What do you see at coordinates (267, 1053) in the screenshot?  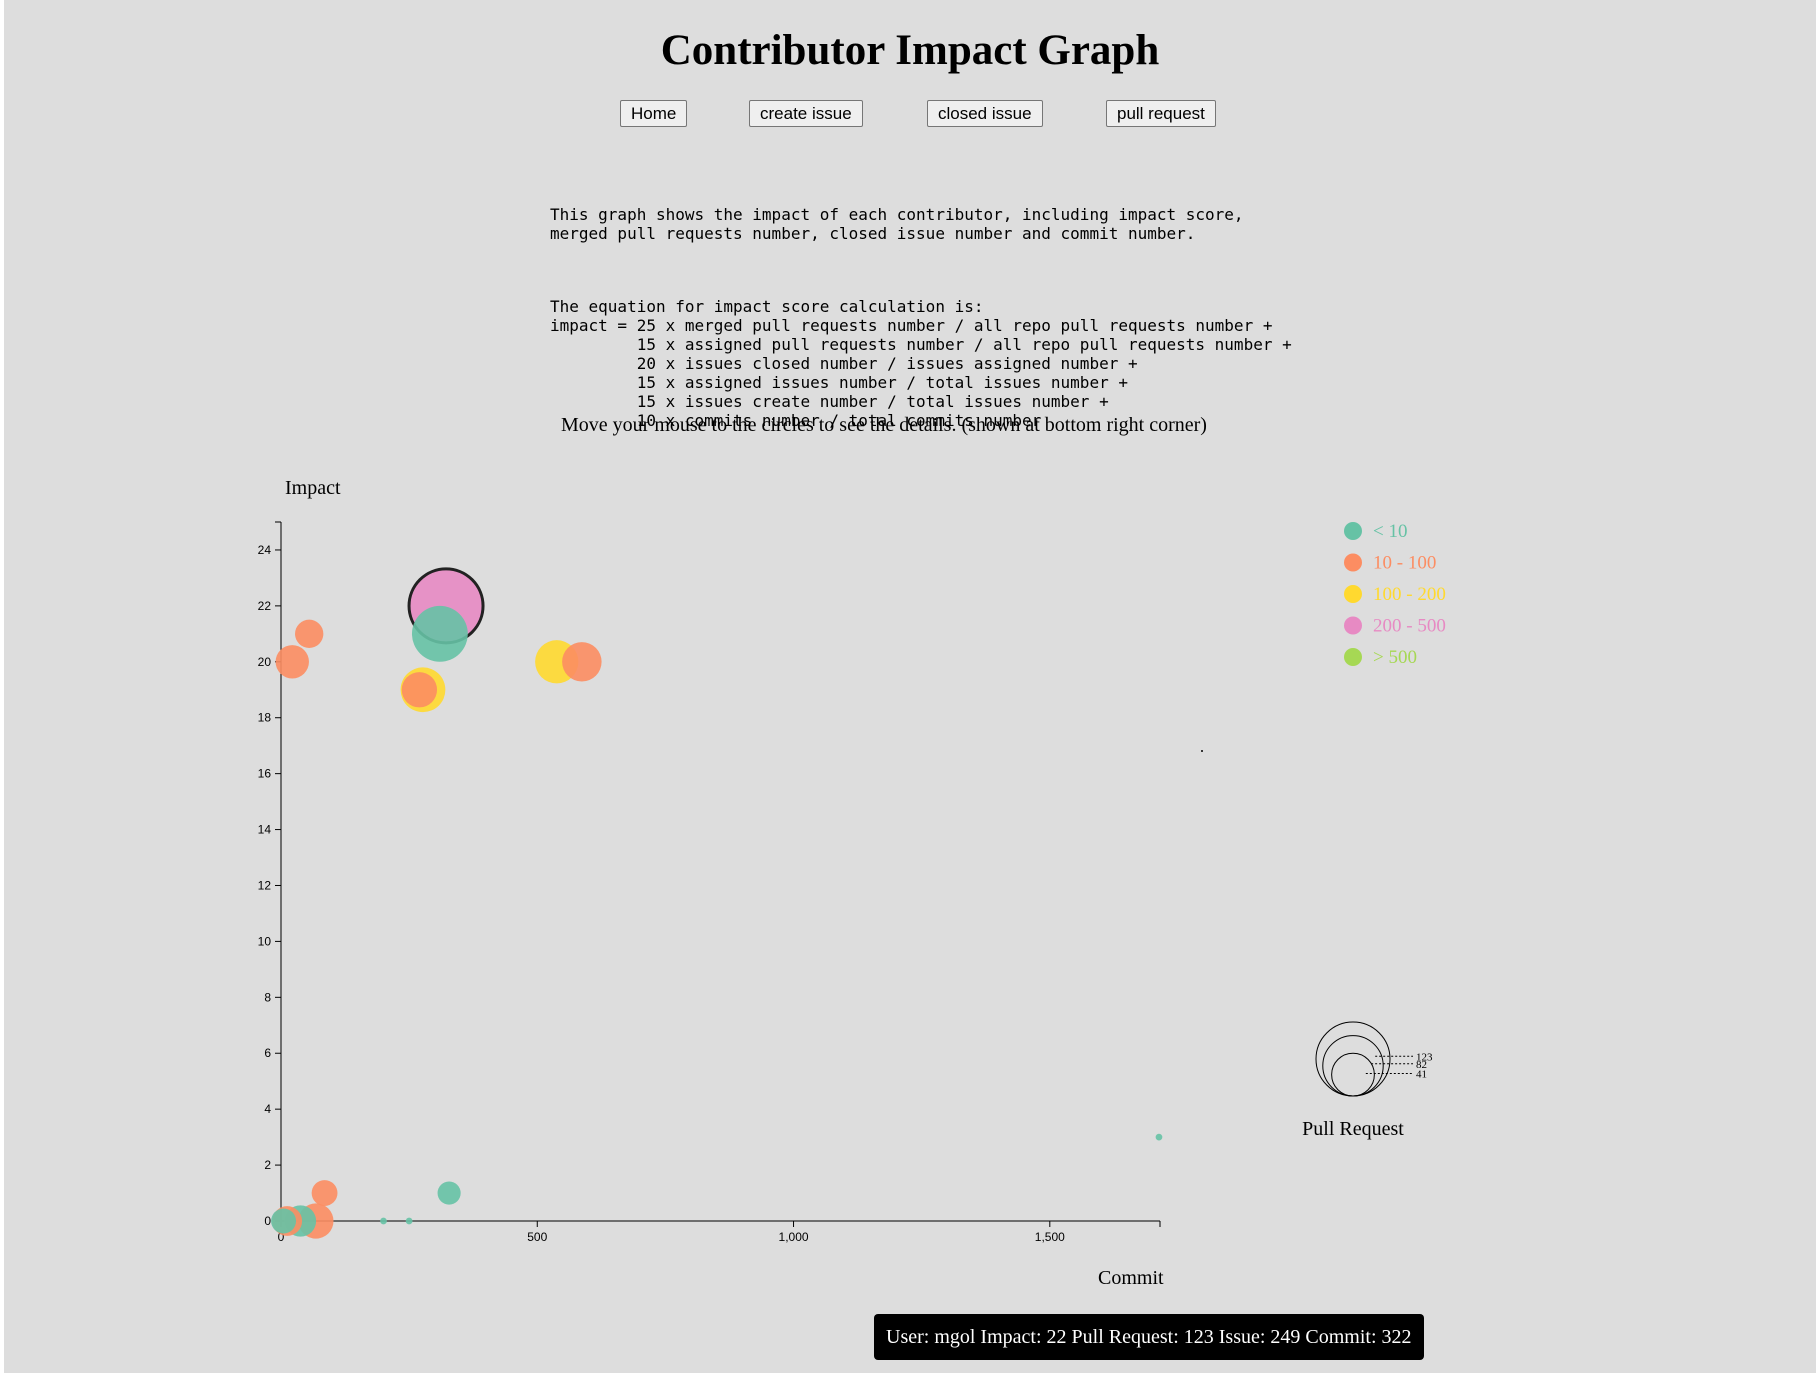 I see `y-tick-label: 6` at bounding box center [267, 1053].